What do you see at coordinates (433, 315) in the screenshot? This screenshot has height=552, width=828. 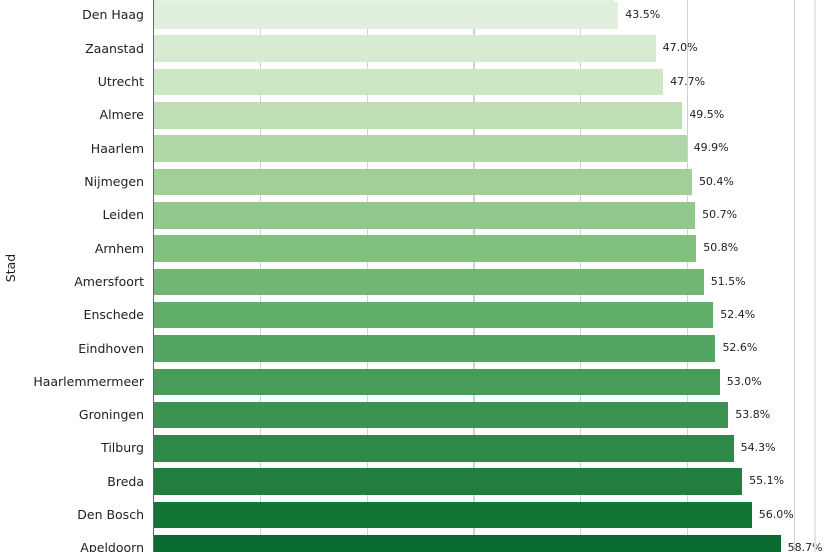 I see `bar-enschede` at bounding box center [433, 315].